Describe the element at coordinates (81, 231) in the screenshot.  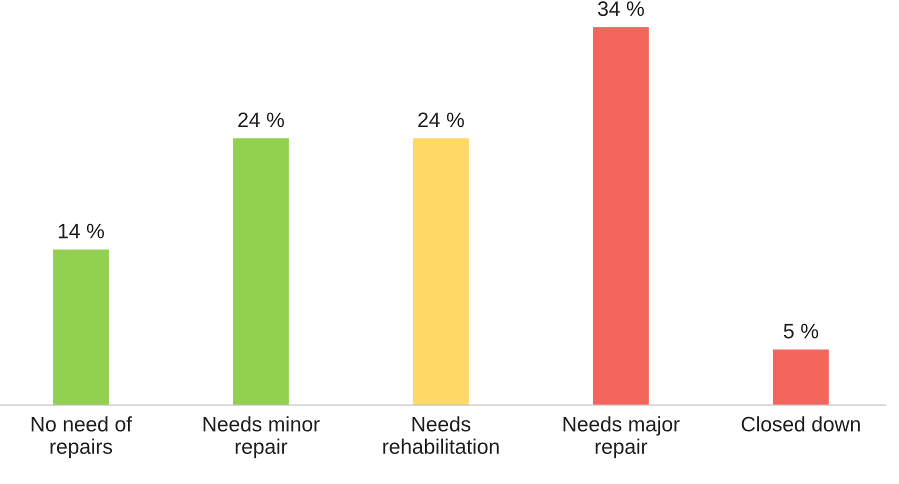
I see `data-label: 14 %` at that location.